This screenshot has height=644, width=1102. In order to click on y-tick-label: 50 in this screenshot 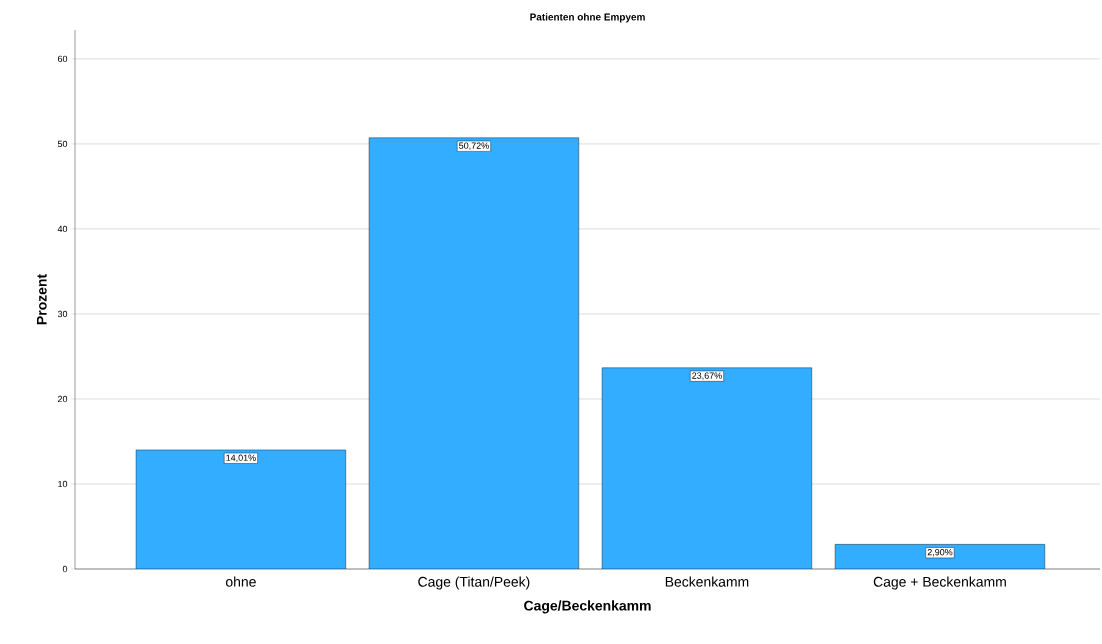, I will do `click(62, 144)`.